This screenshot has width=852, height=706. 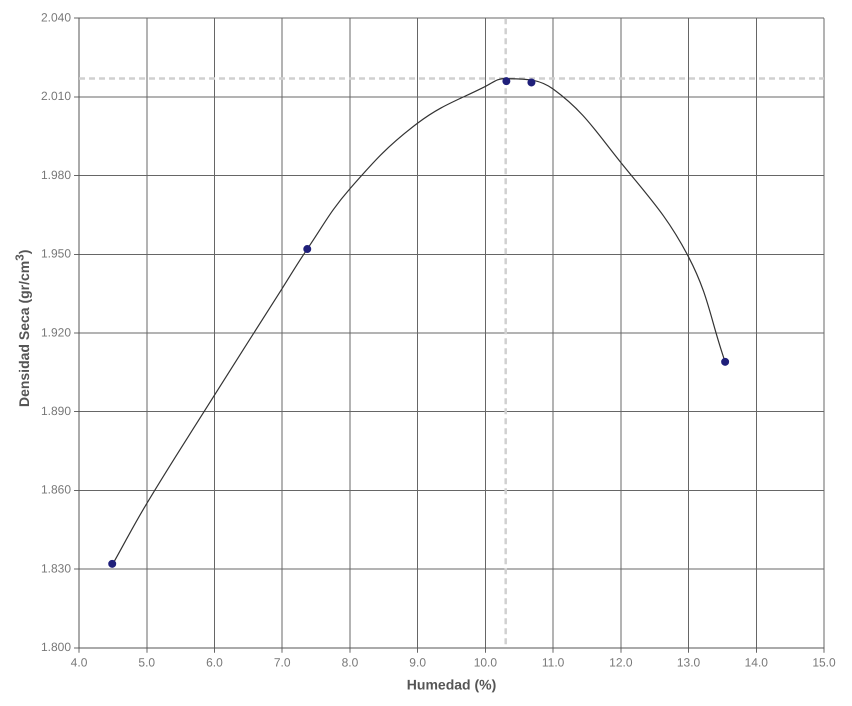 I want to click on x-tick-label: 6.0, so click(x=215, y=662).